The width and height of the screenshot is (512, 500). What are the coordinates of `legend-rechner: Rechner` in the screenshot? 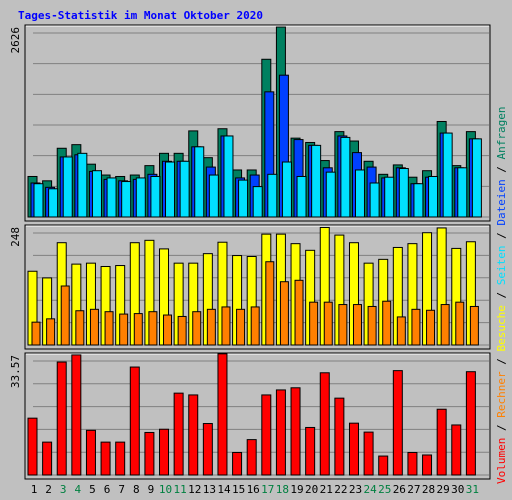 It's located at (501, 394).